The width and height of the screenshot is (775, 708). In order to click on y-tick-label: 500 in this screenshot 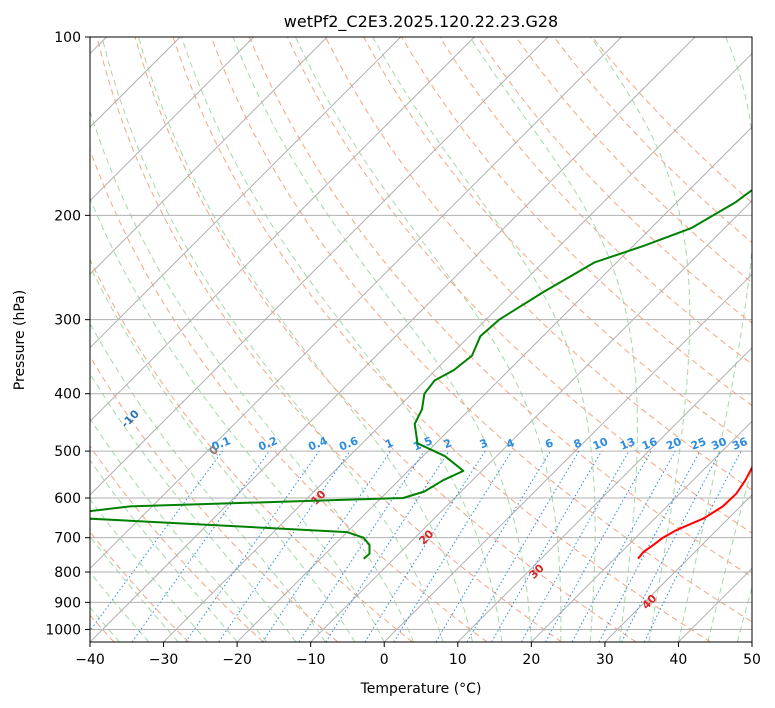, I will do `click(67, 452)`.